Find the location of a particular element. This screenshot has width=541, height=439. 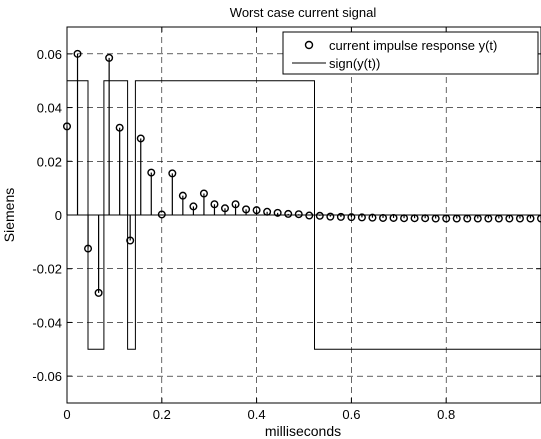

y-axis-label: Siemens is located at coordinates (9, 215).